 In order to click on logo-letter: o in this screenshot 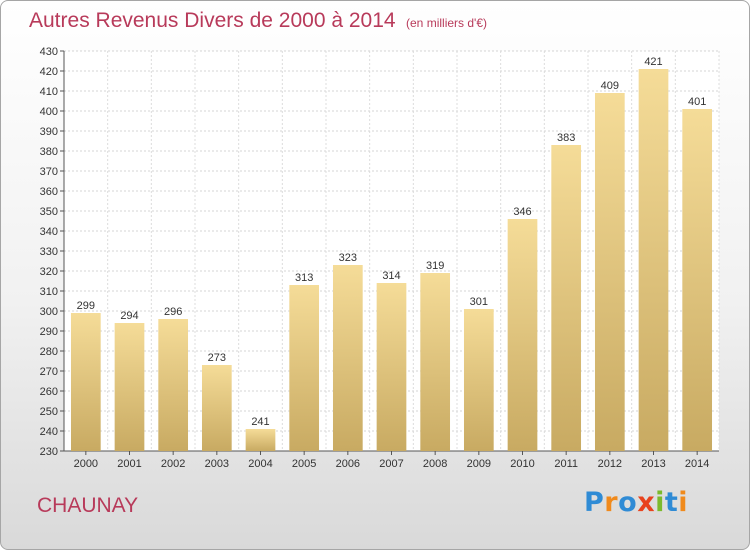, I will do `click(628, 502)`.